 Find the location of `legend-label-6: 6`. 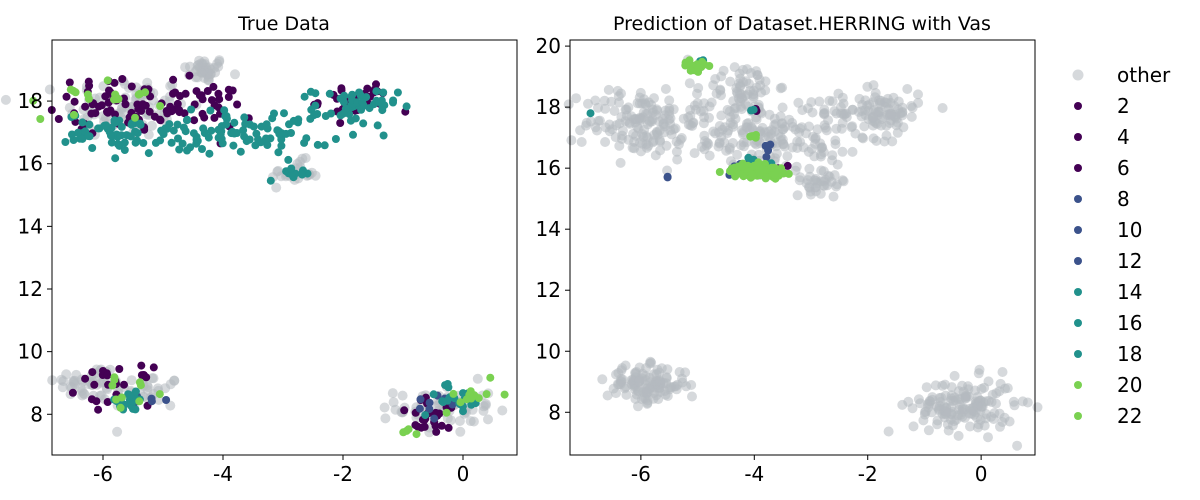

legend-label-6: 6 is located at coordinates (1123, 168).